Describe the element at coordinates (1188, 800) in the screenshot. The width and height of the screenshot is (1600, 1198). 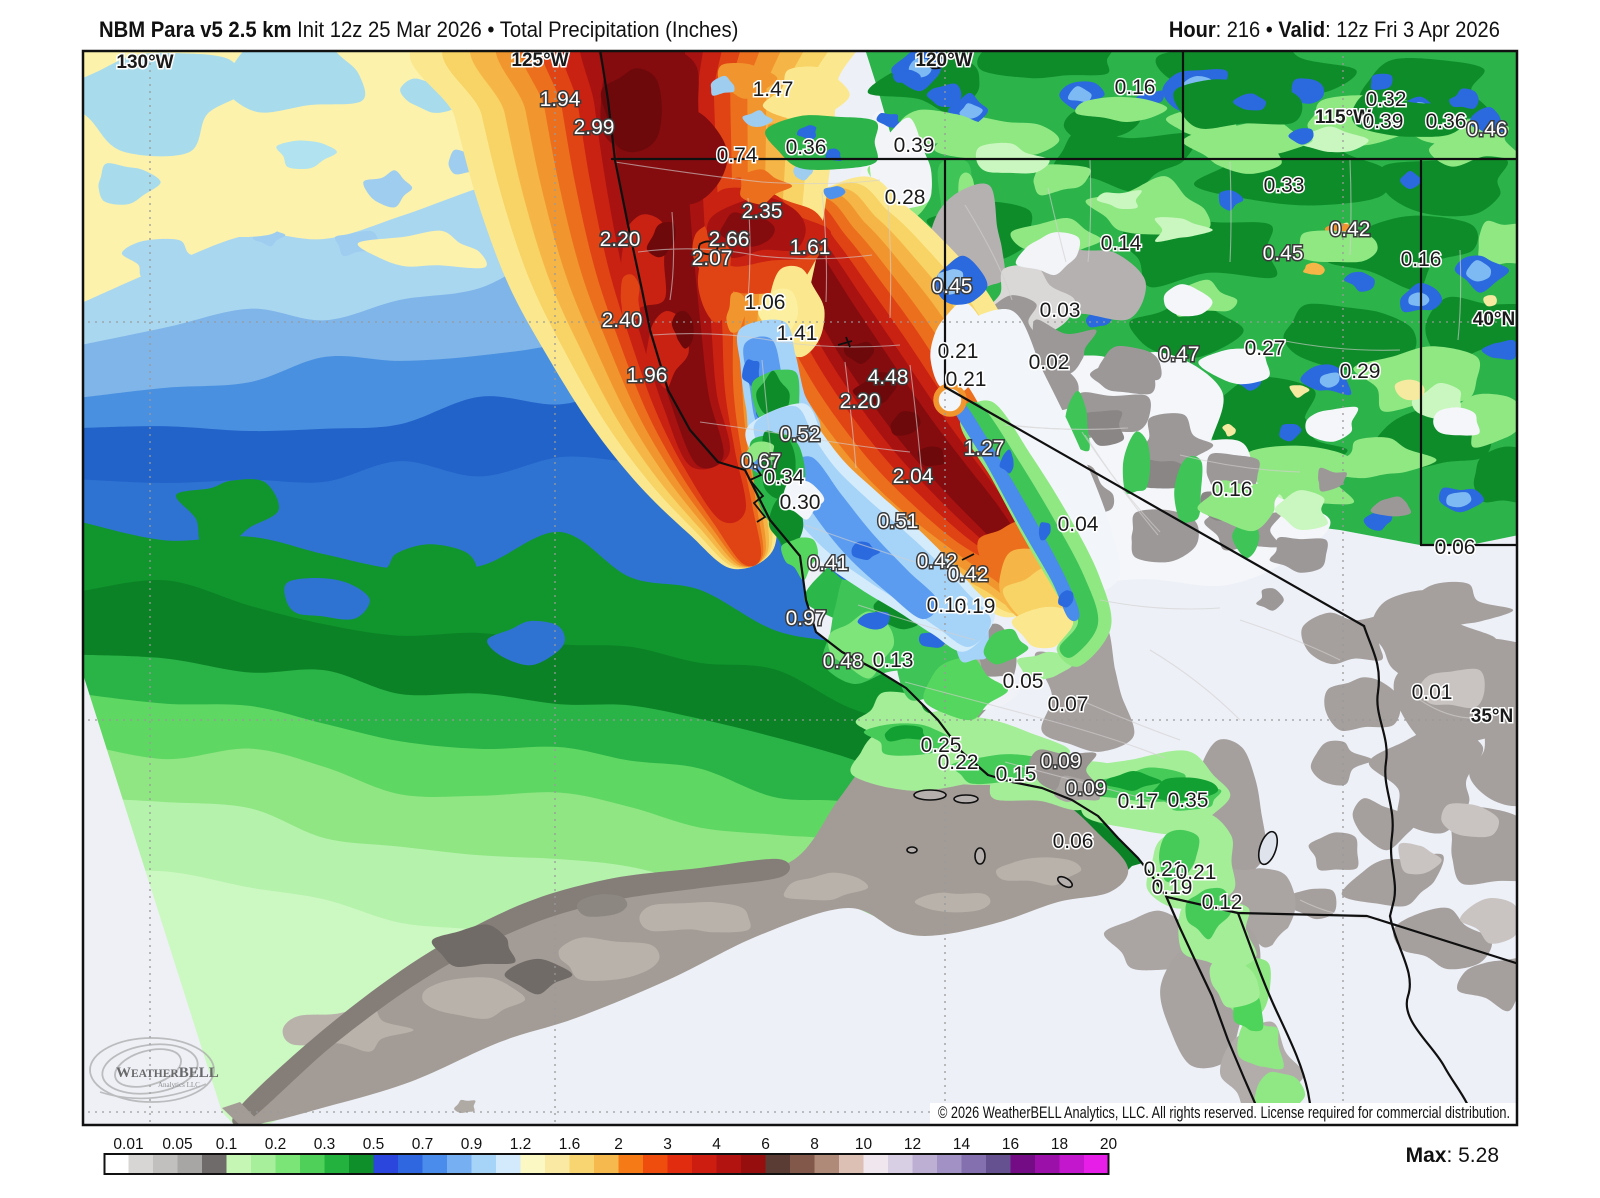
I see `svg-text: 0.35` at that location.